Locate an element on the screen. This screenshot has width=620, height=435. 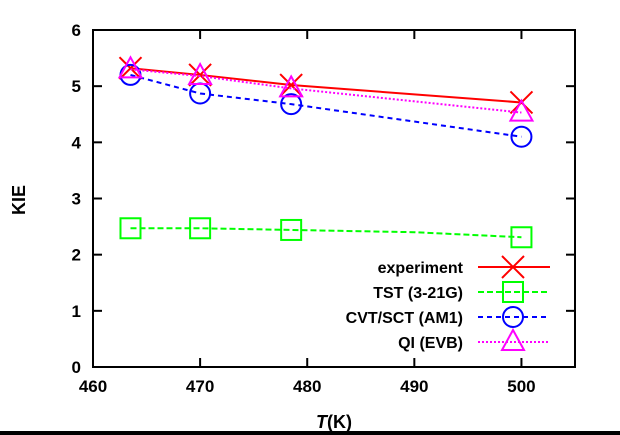
y-axis-label: KIE is located at coordinates (19, 200).